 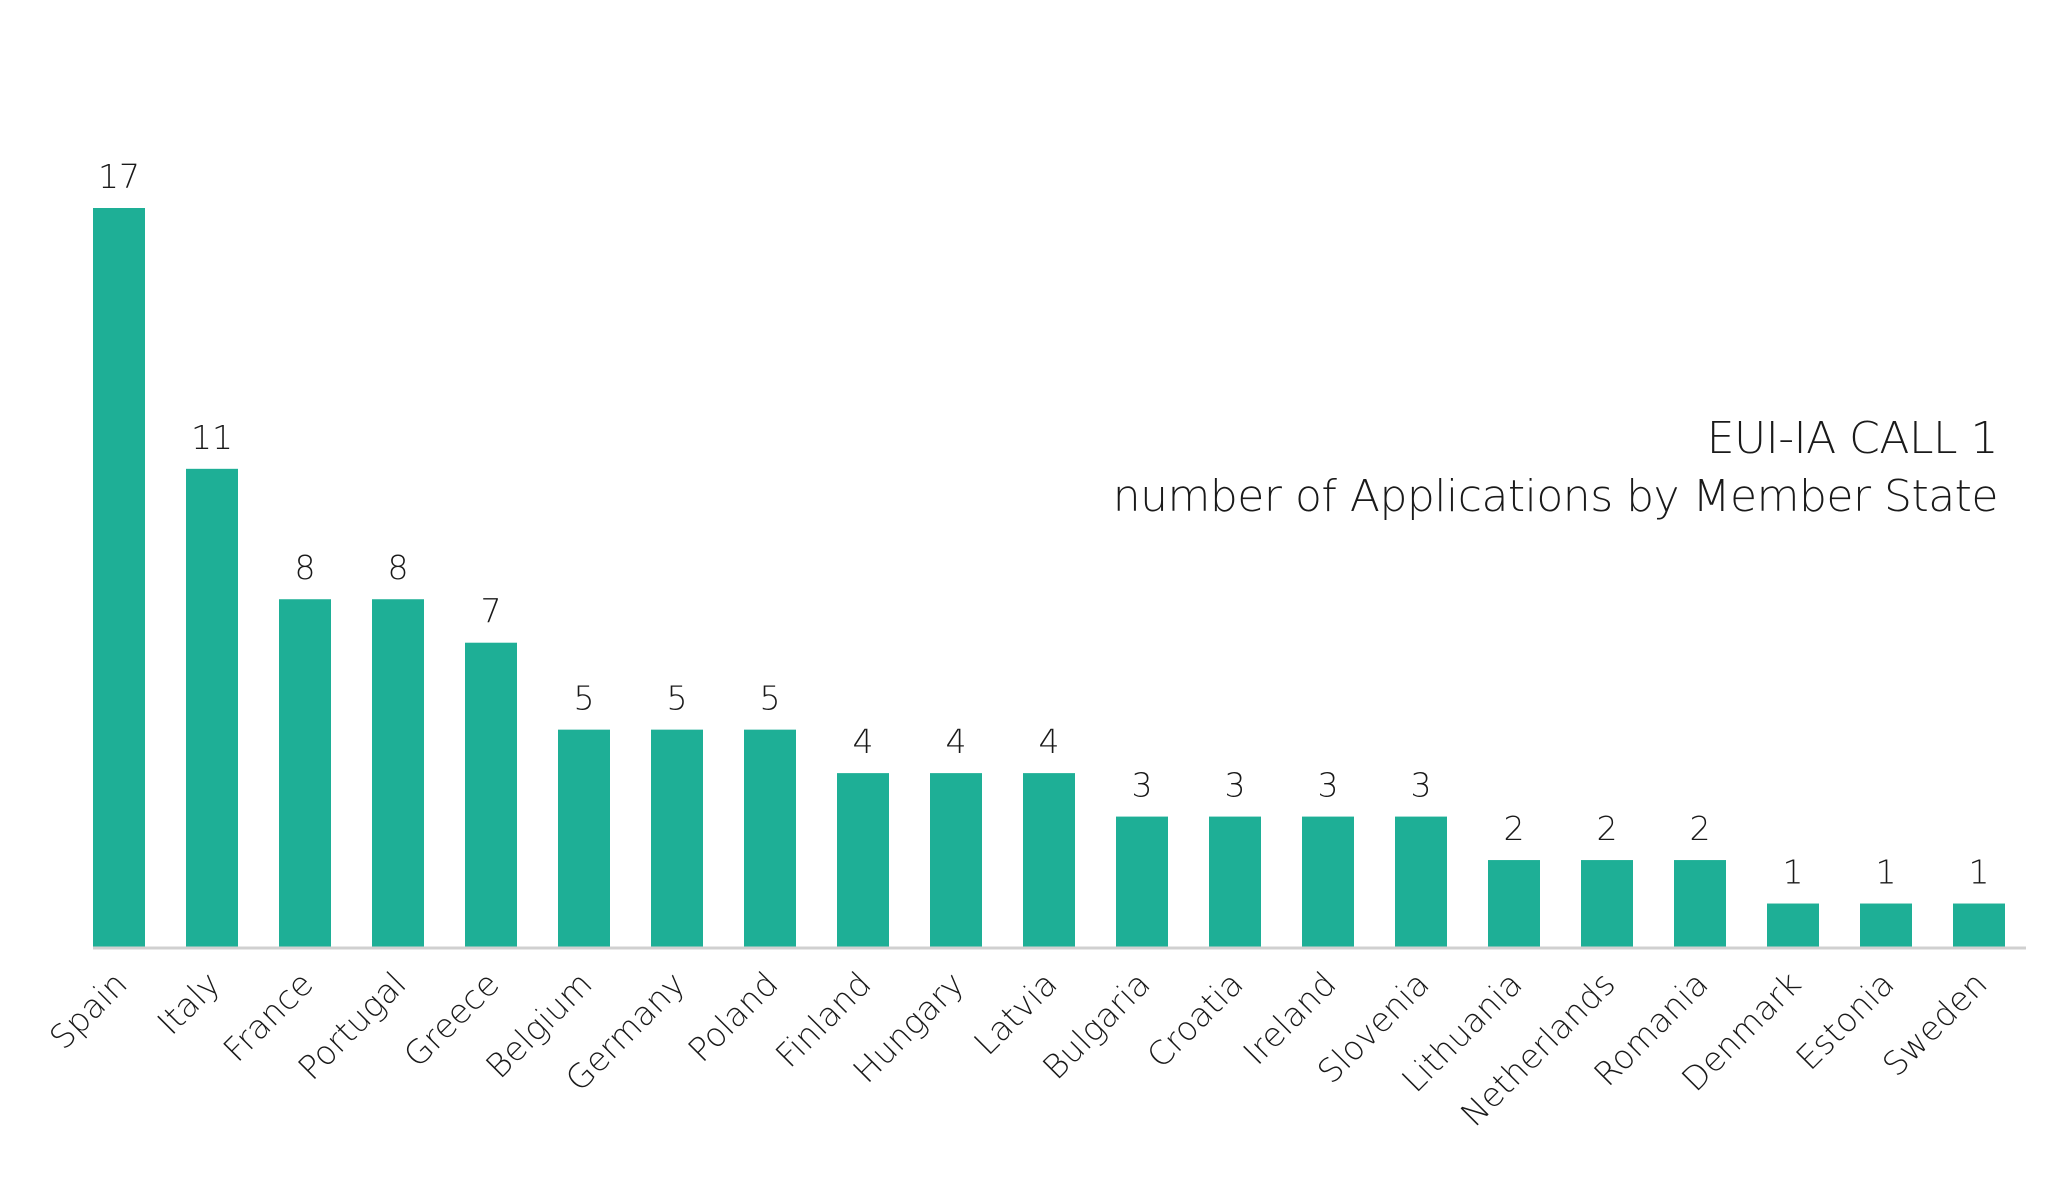 I want to click on data-label-portugal: 8, so click(x=398, y=567).